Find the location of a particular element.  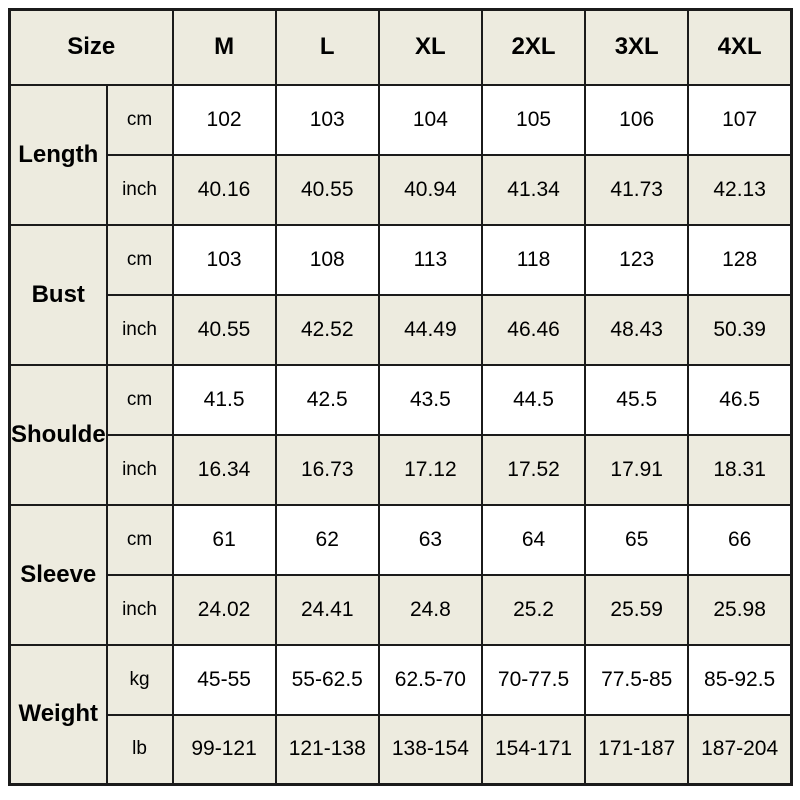

value-cell: 45-55 is located at coordinates (224, 679).